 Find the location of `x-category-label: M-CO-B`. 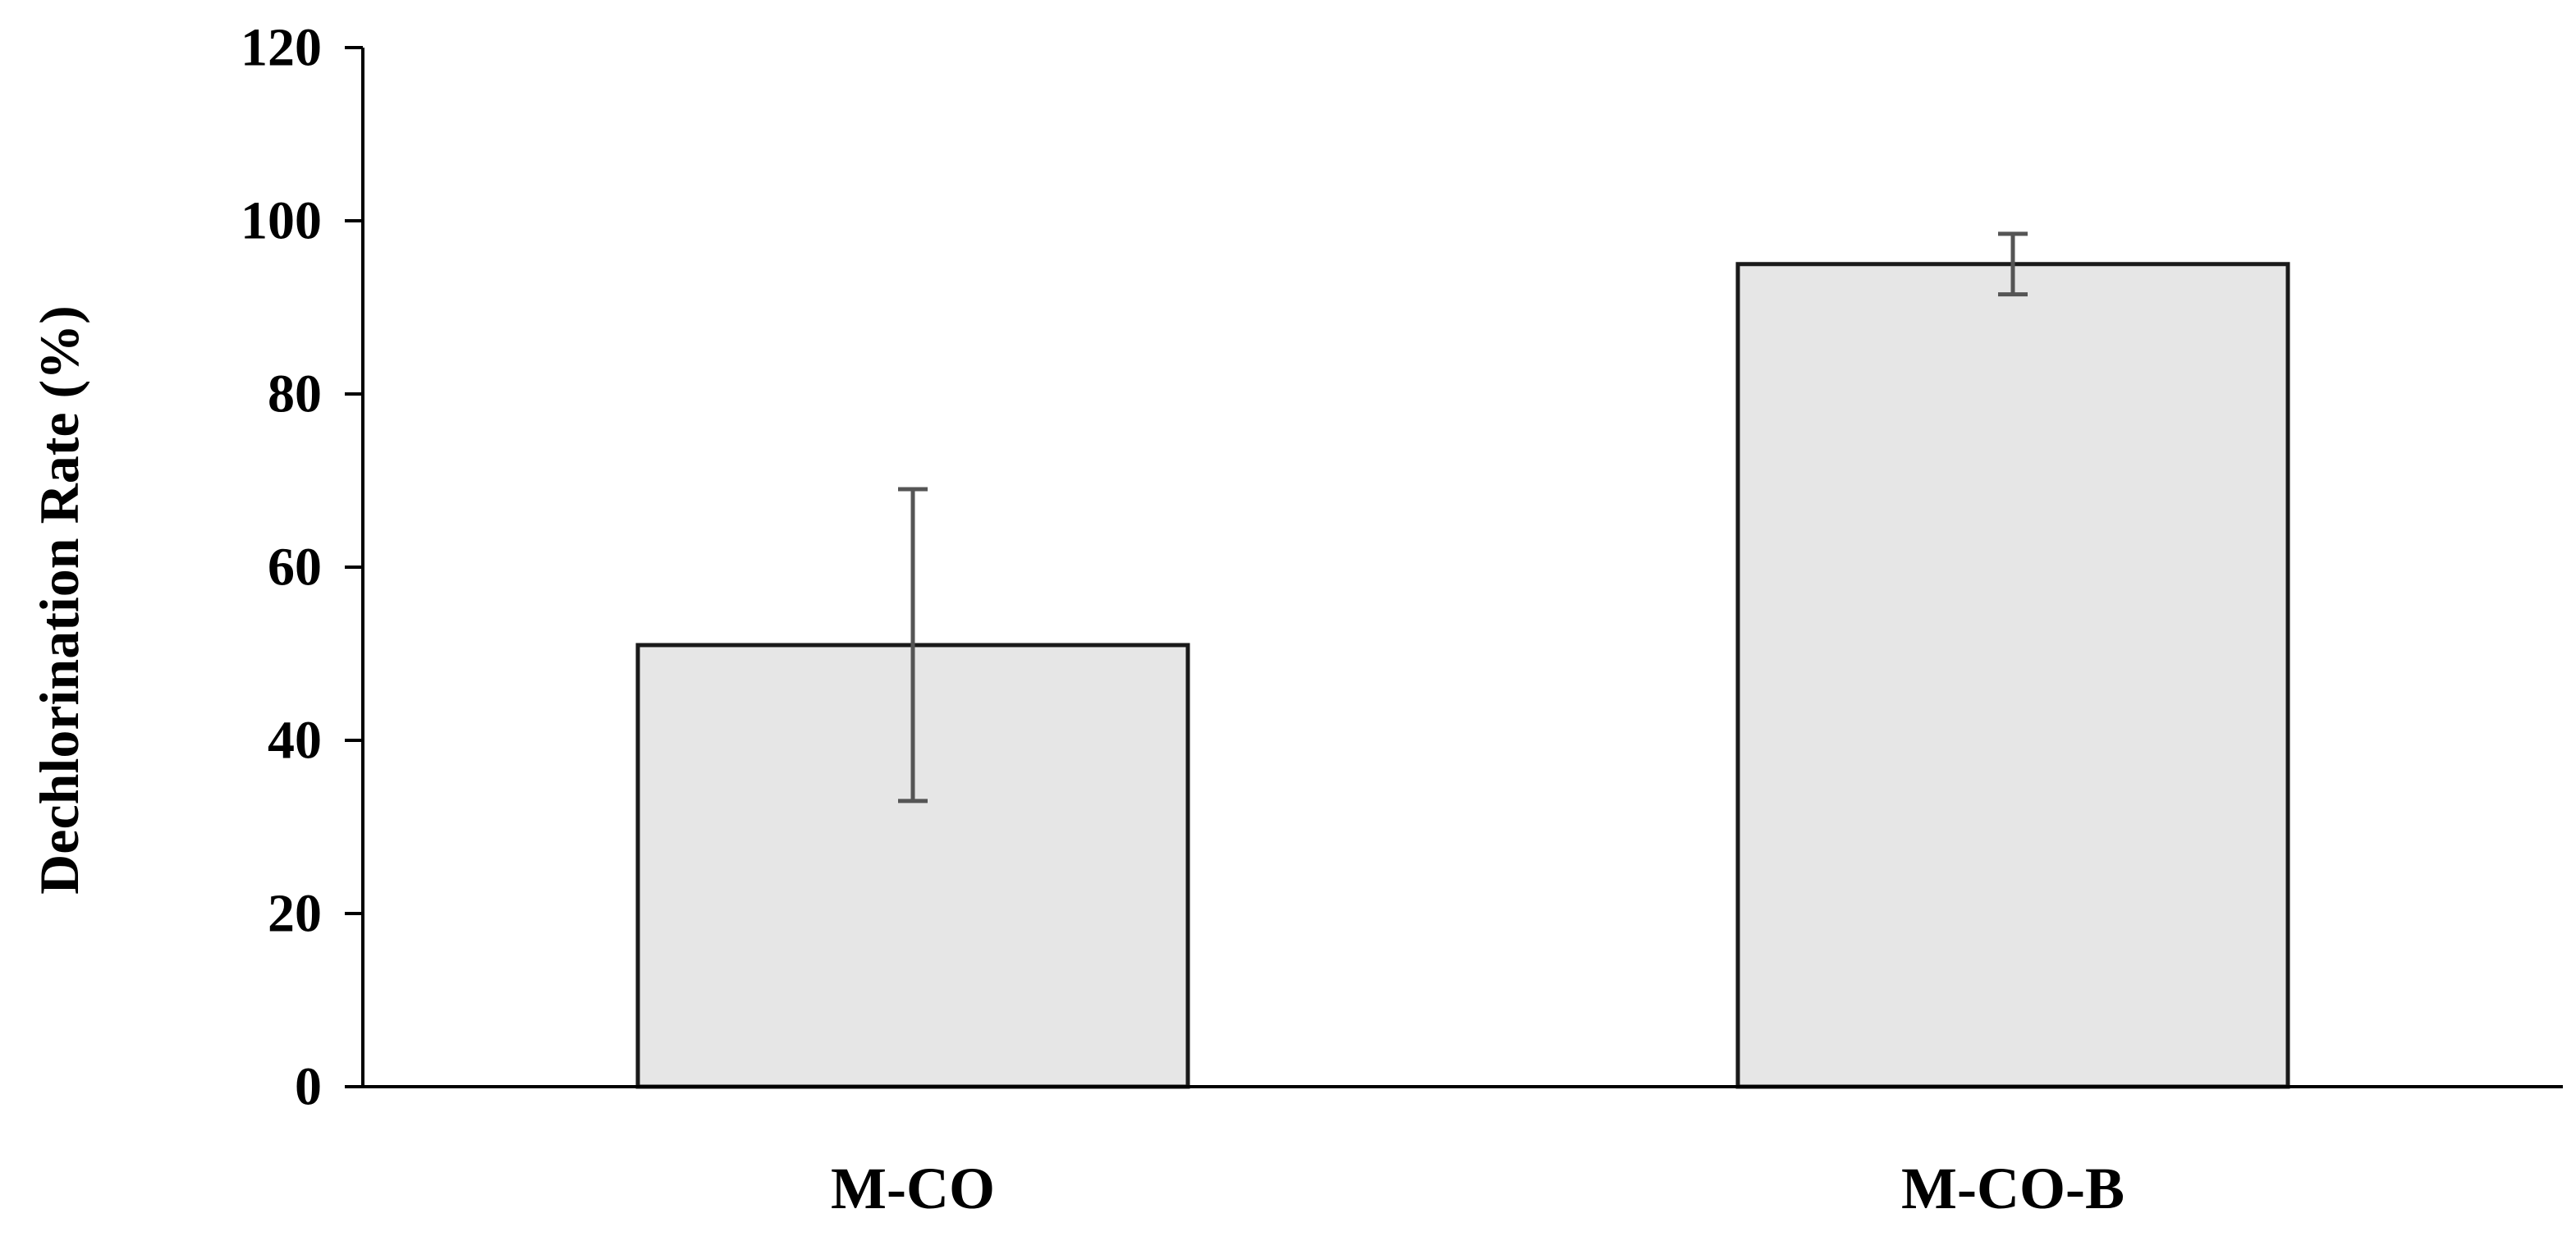

x-category-label: M-CO-B is located at coordinates (2013, 1188).